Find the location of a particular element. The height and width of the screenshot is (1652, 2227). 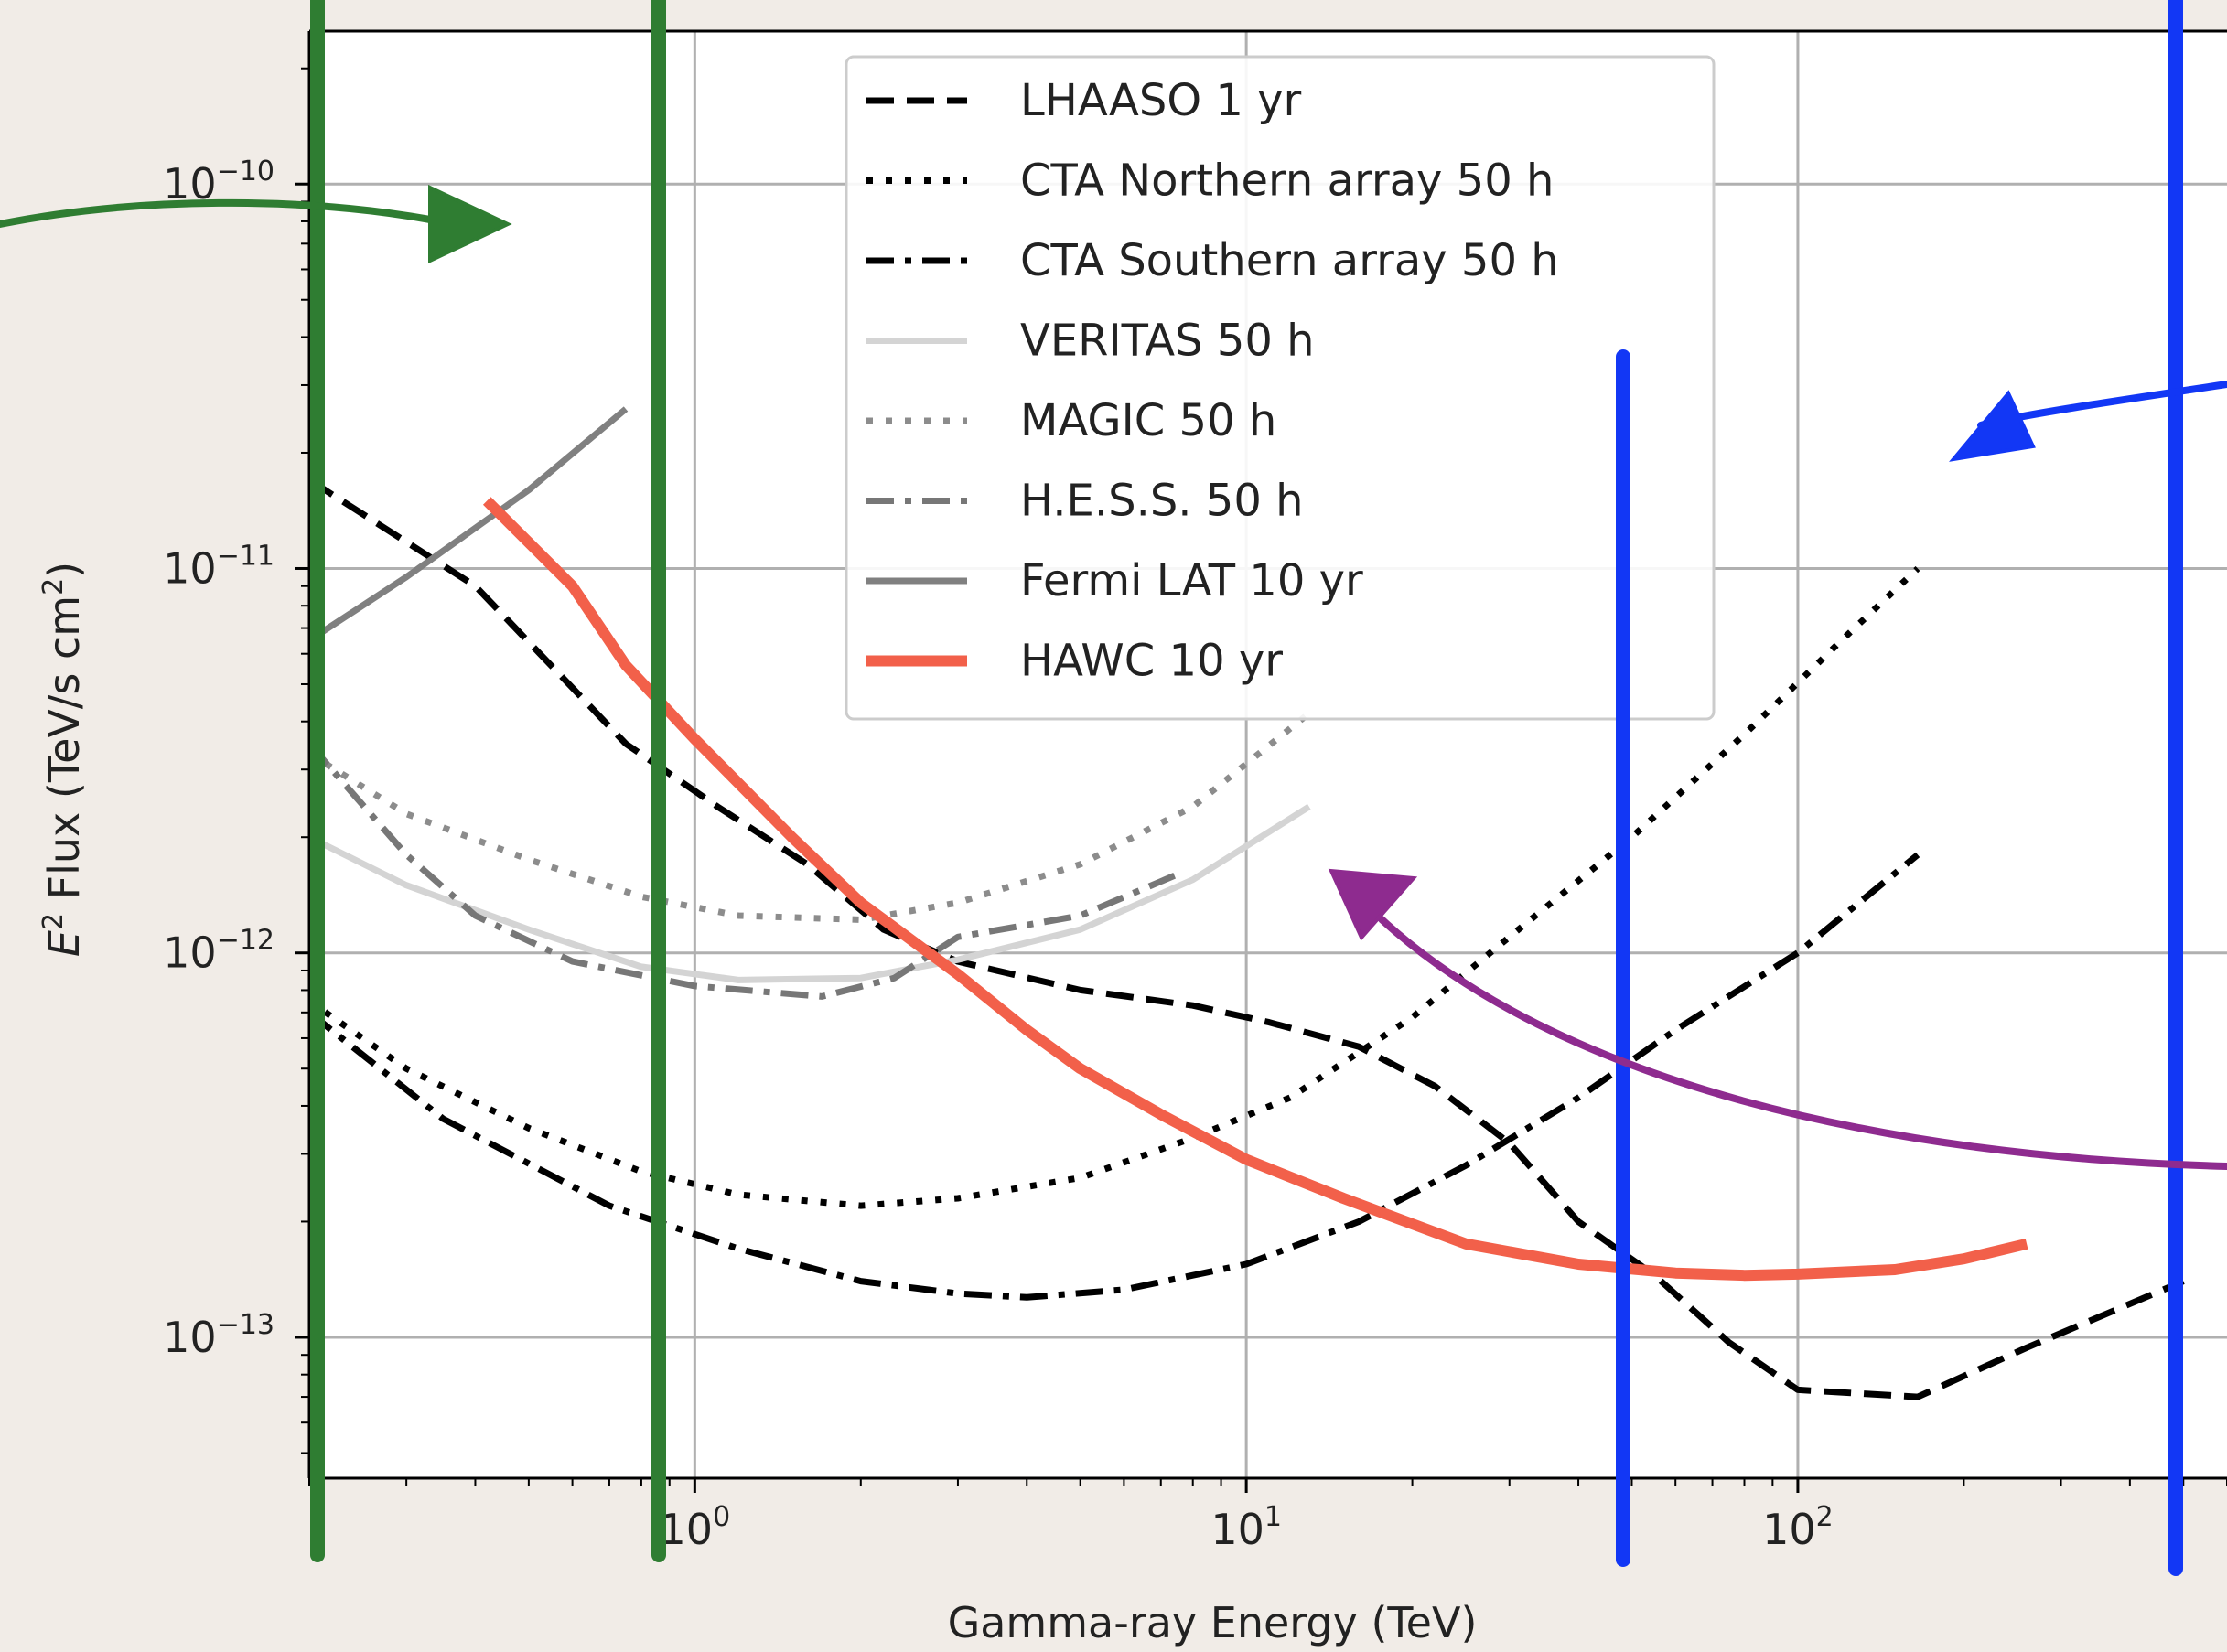

x-axis-label: Gamma-ray Energy (TeV) is located at coordinates (1213, 1622).